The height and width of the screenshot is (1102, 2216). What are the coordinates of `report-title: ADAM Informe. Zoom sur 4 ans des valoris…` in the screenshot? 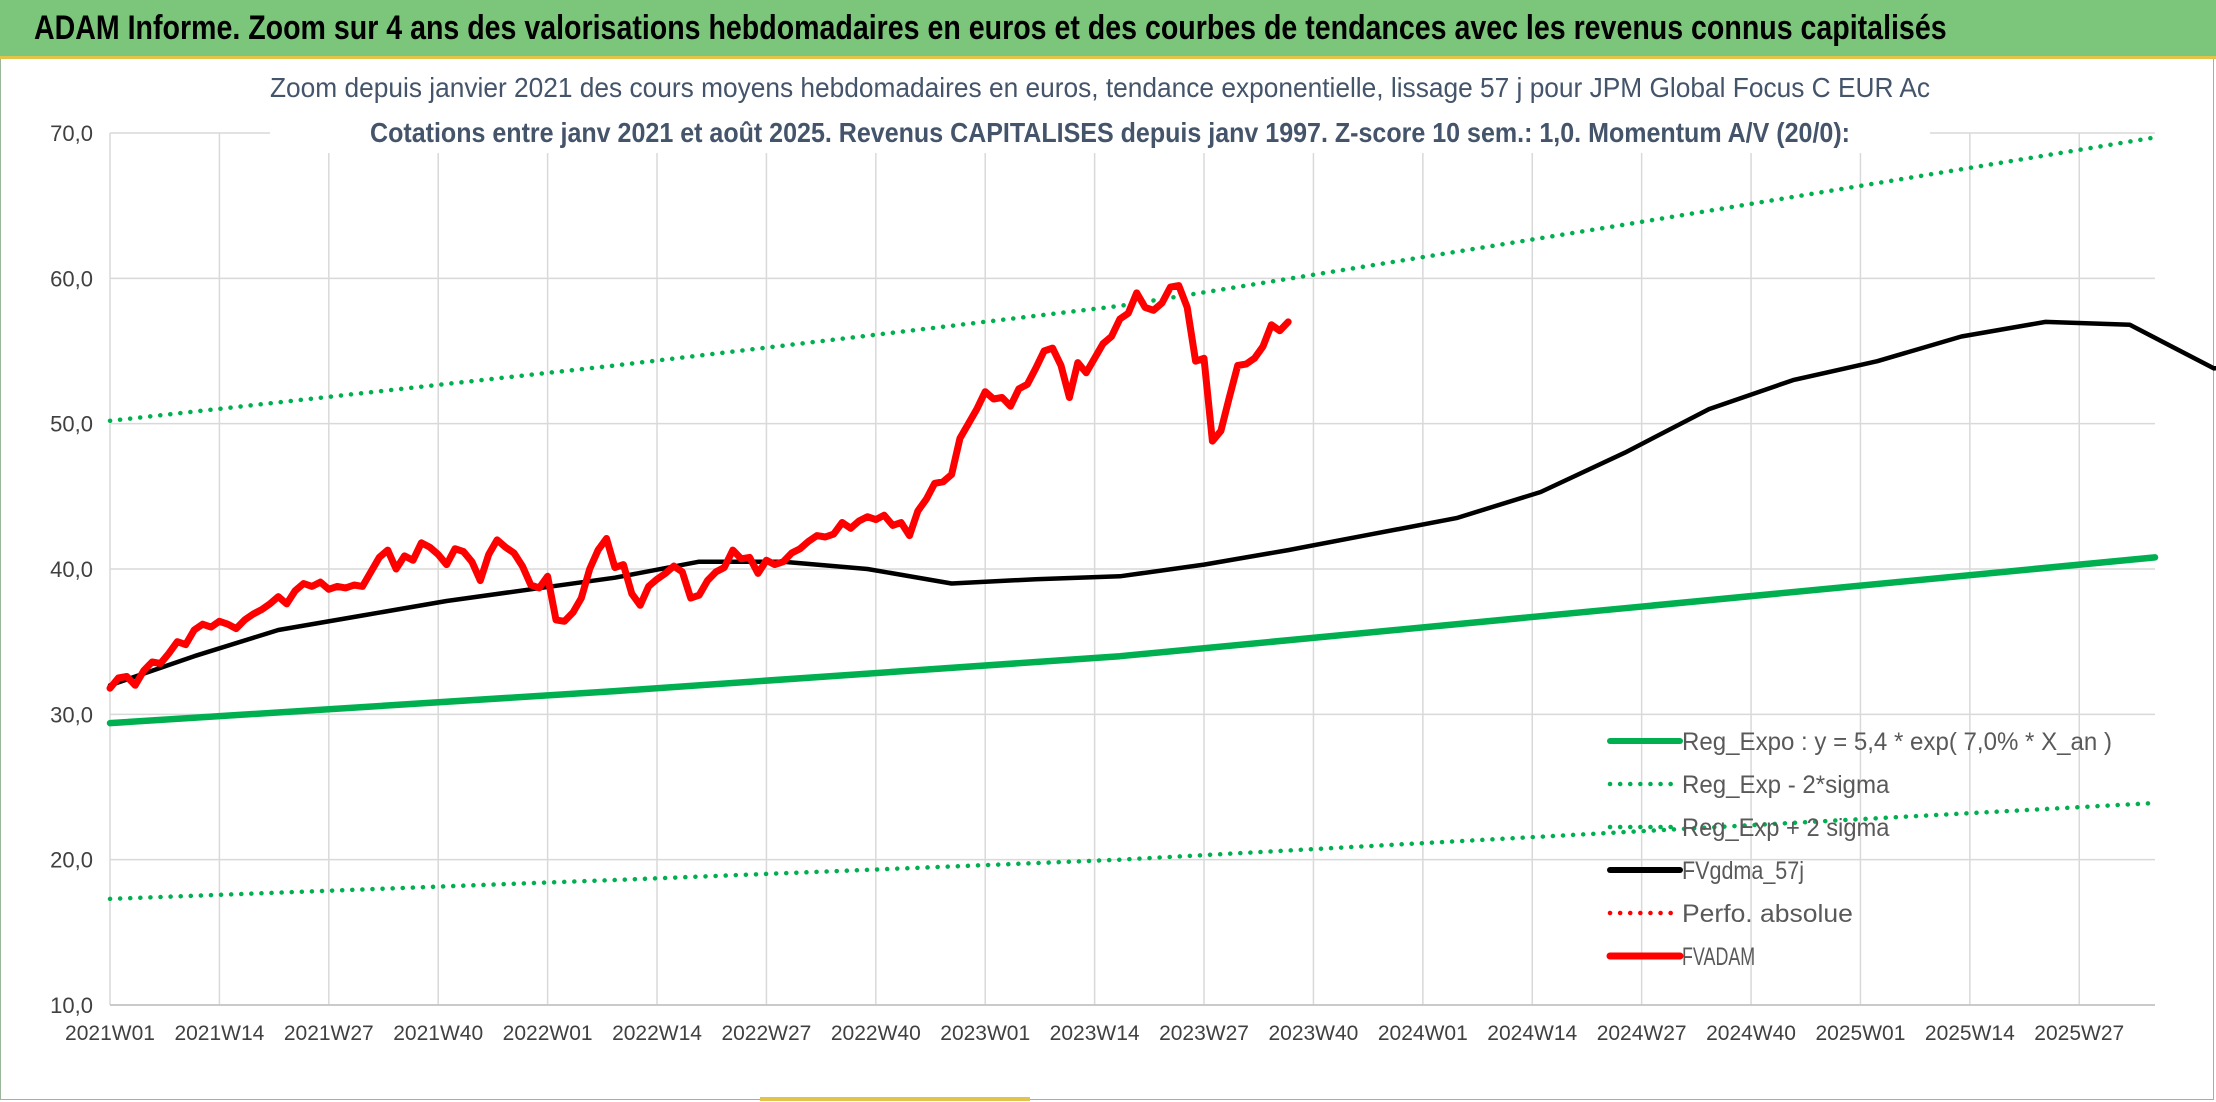 It's located at (990, 28).